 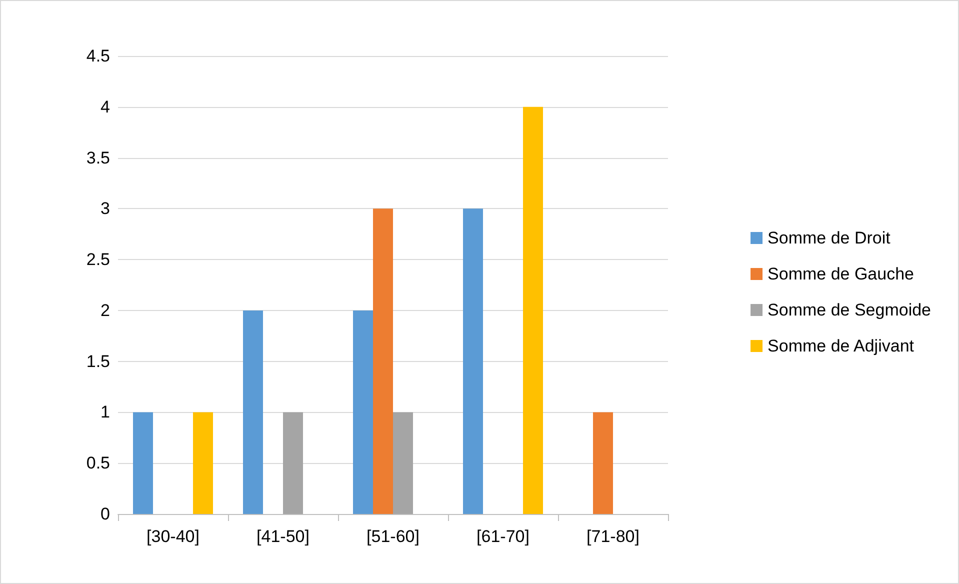 What do you see at coordinates (98, 361) in the screenshot?
I see `y-tick-label: 1.5` at bounding box center [98, 361].